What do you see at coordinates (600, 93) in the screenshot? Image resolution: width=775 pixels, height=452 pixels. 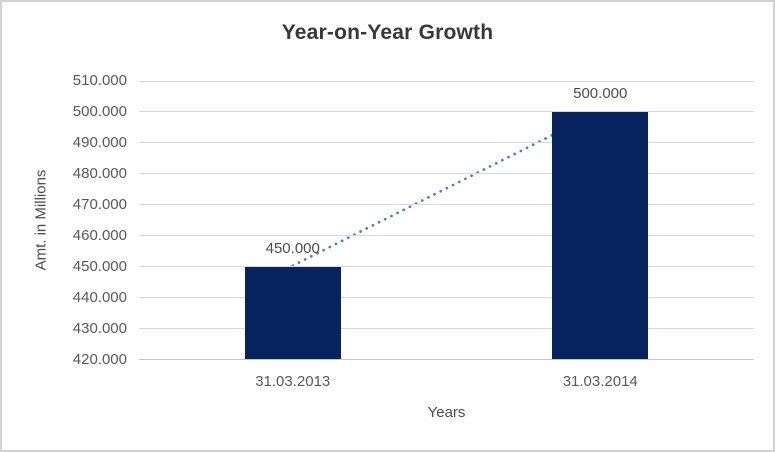 I see `bar-data-label: 500.000` at bounding box center [600, 93].